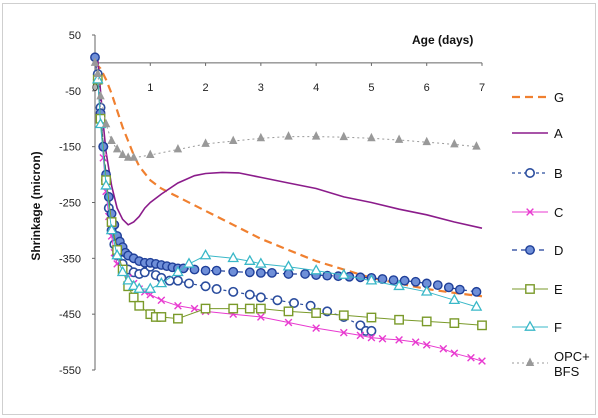 The width and height of the screenshot is (598, 418). Describe the element at coordinates (150, 88) in the screenshot. I see `x-tick-label: 1` at that location.